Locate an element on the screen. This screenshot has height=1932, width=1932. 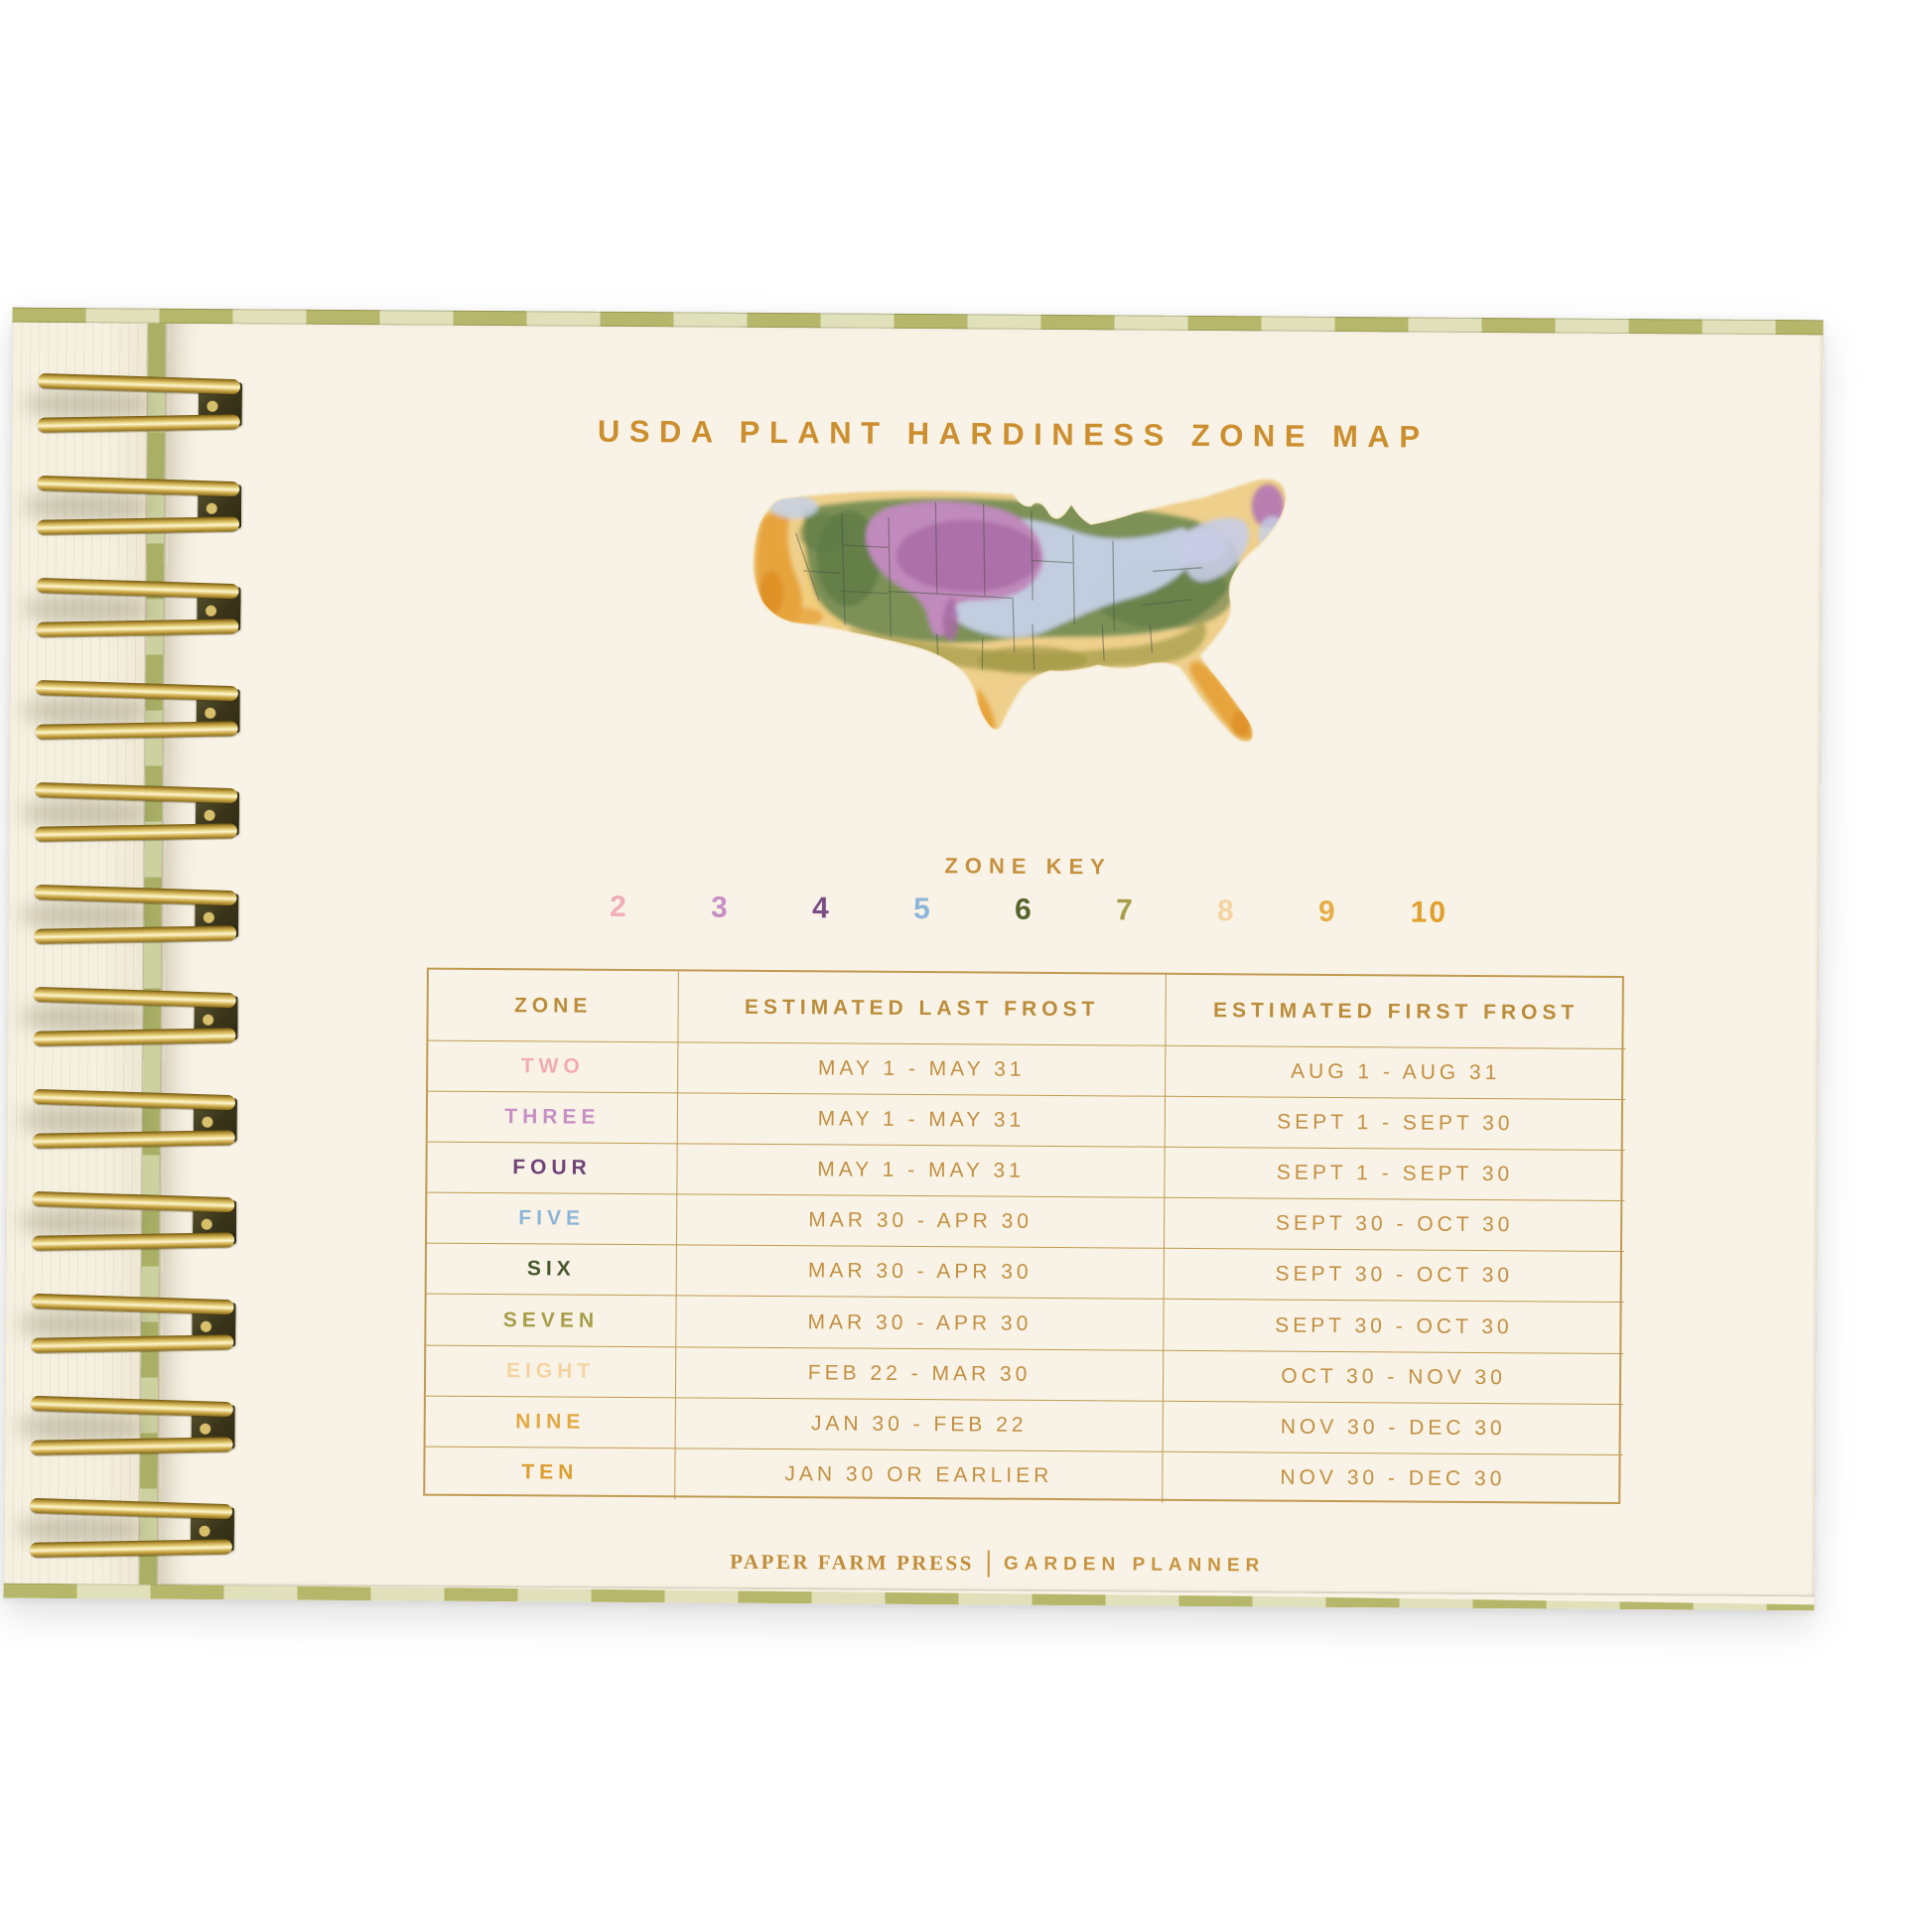
map-dark-olive-south is located at coordinates (1032, 660).